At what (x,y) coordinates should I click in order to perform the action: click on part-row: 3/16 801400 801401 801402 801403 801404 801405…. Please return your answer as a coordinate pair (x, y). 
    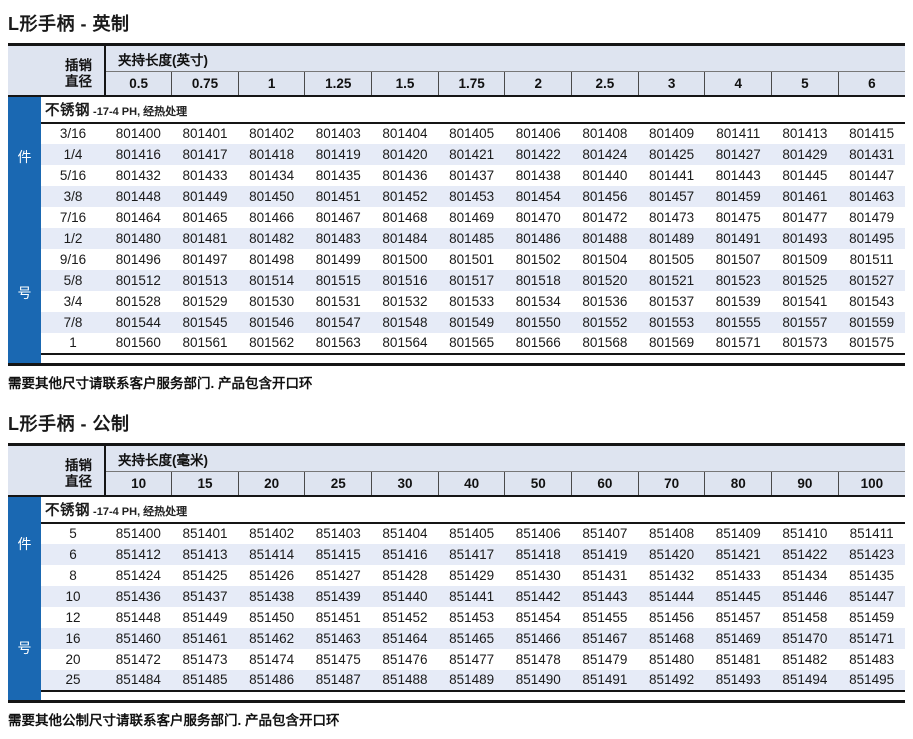
    Looking at the image, I should click on (456, 133).